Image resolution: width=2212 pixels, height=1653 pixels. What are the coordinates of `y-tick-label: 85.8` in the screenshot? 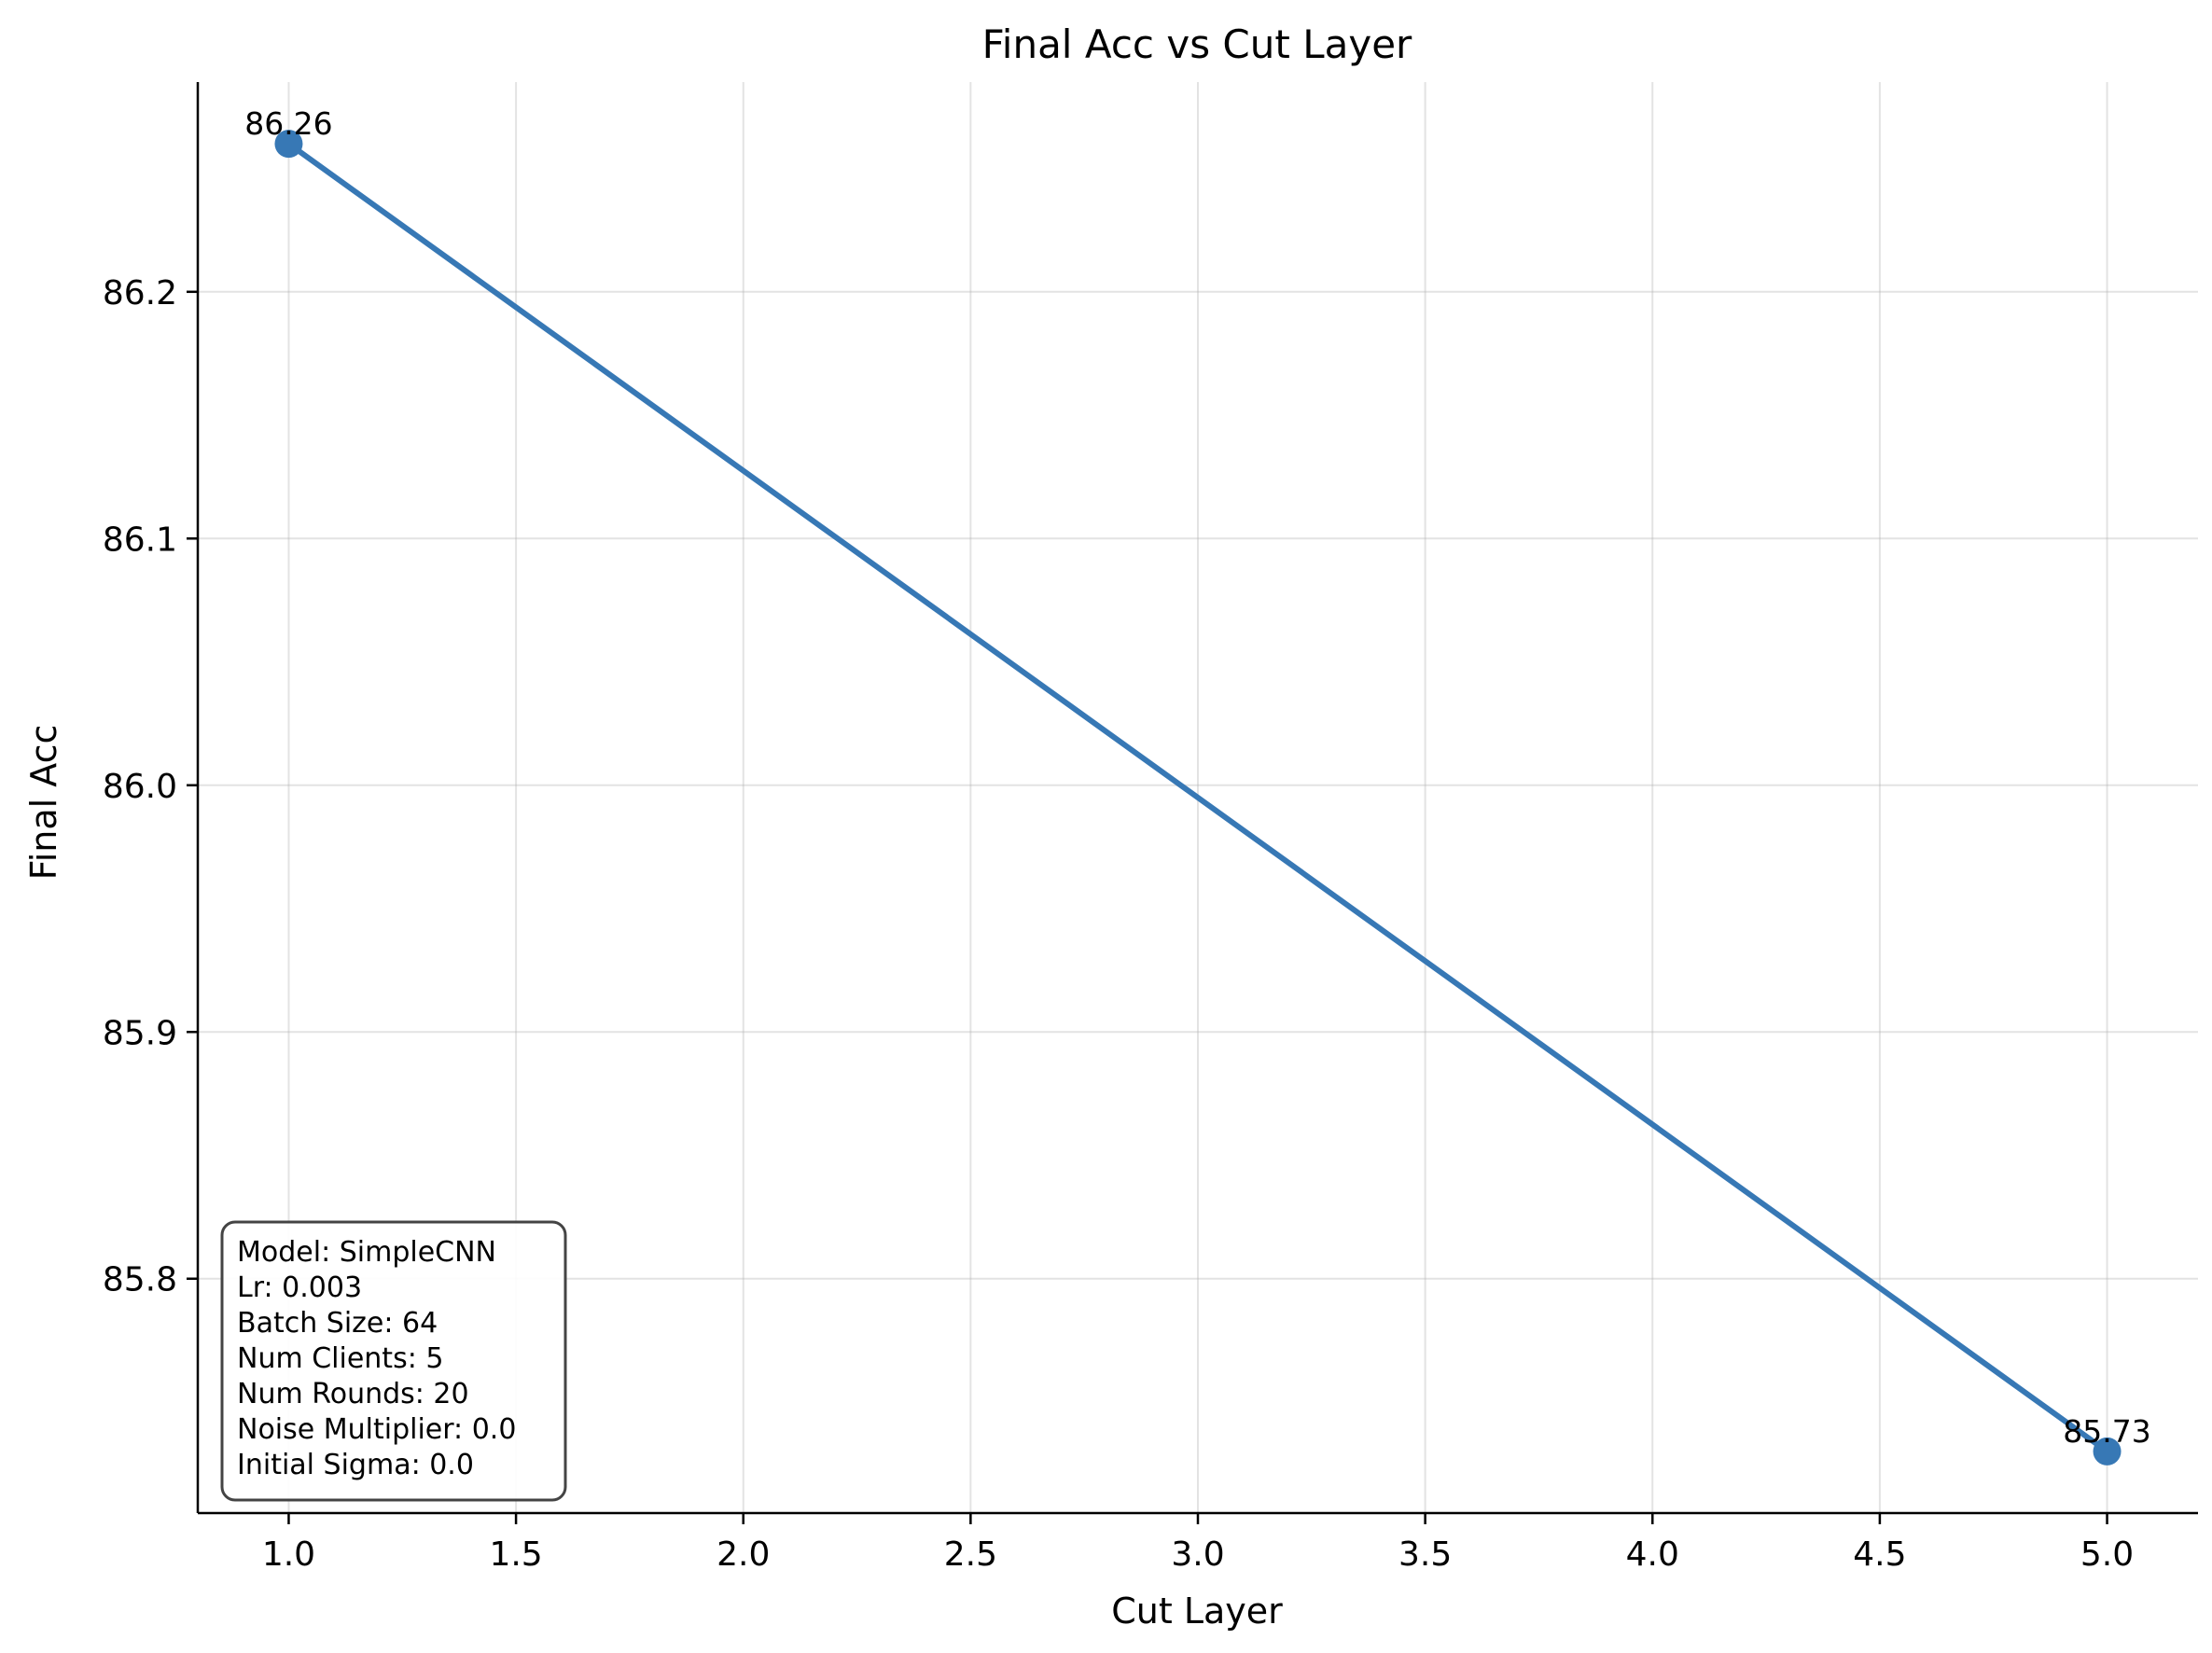 It's located at (140, 1280).